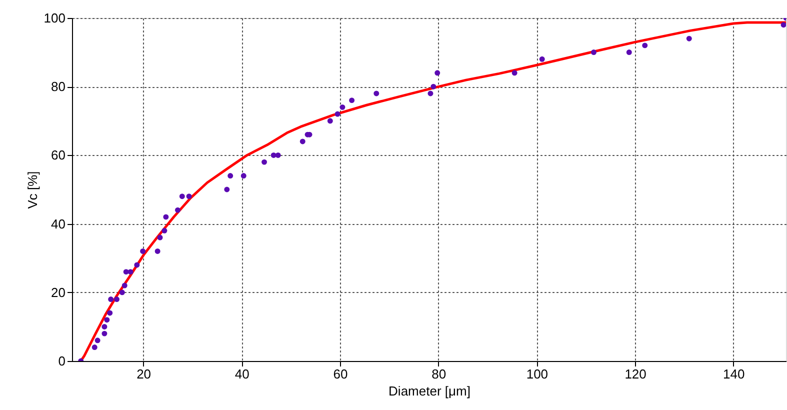 This screenshot has height=410, width=787. I want to click on y-tick-label: 80, so click(58, 86).